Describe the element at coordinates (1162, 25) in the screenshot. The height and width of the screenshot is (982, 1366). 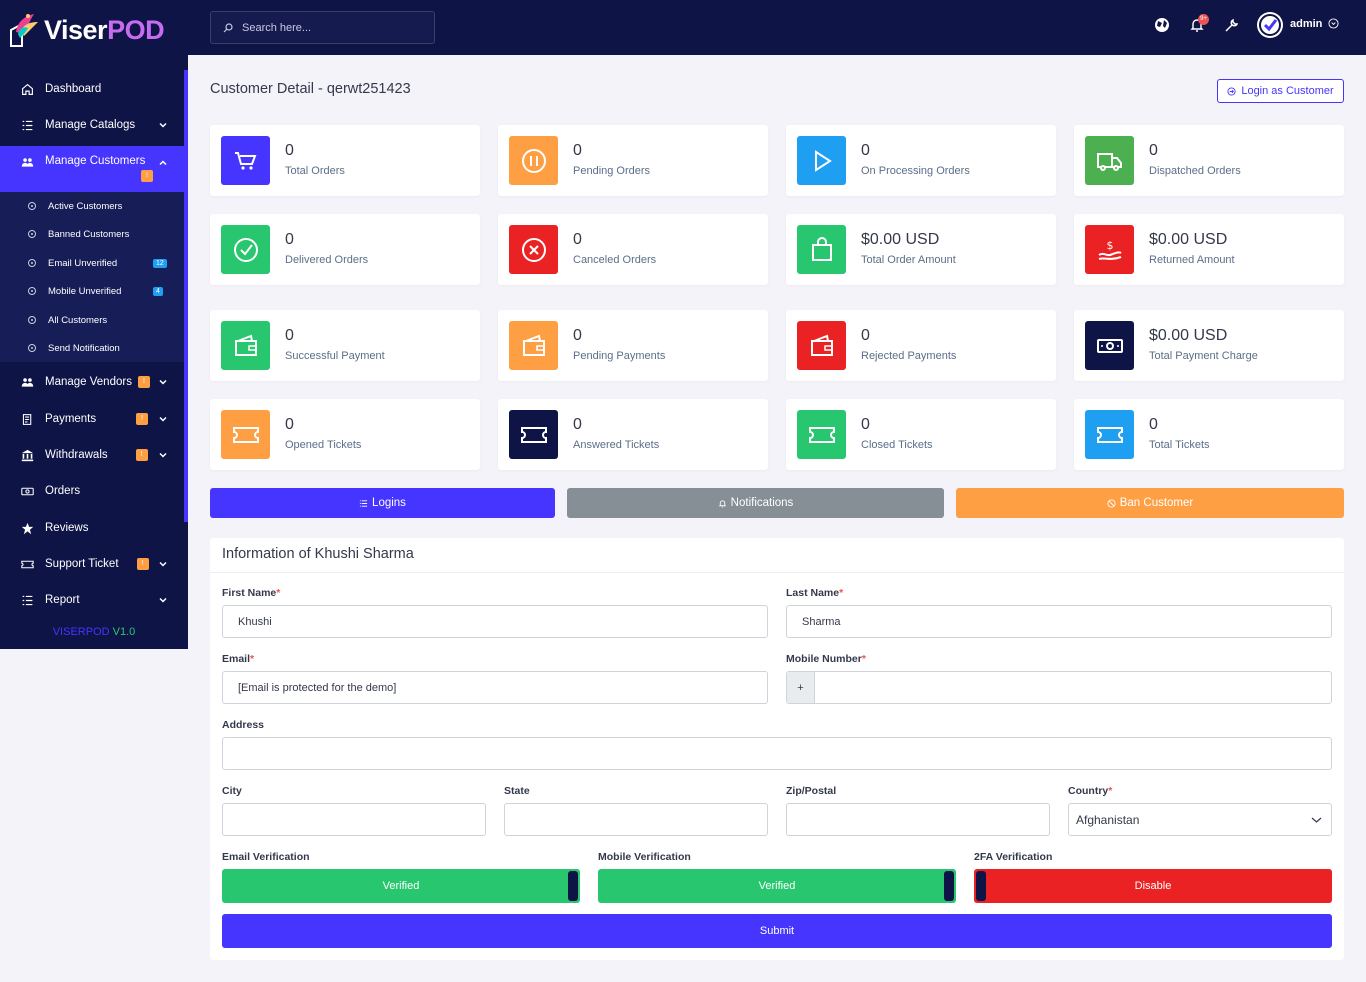
I see `globe-icon` at that location.